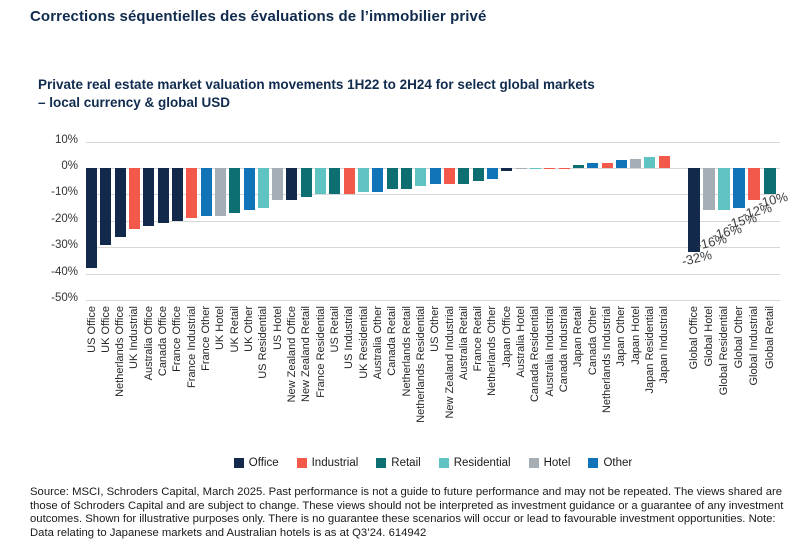  What do you see at coordinates (64, 271) in the screenshot?
I see `y-axis-label: -40%` at bounding box center [64, 271].